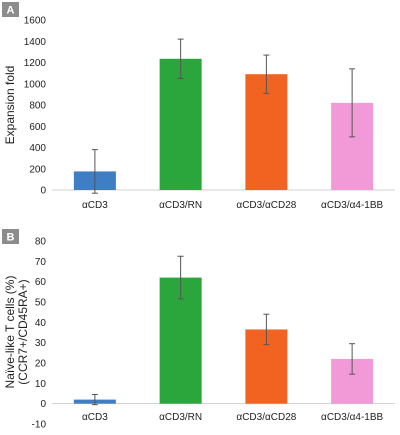 This screenshot has height=435, width=400. Describe the element at coordinates (95, 417) in the screenshot. I see `panel-b-x-tick-label: αCD3` at that location.